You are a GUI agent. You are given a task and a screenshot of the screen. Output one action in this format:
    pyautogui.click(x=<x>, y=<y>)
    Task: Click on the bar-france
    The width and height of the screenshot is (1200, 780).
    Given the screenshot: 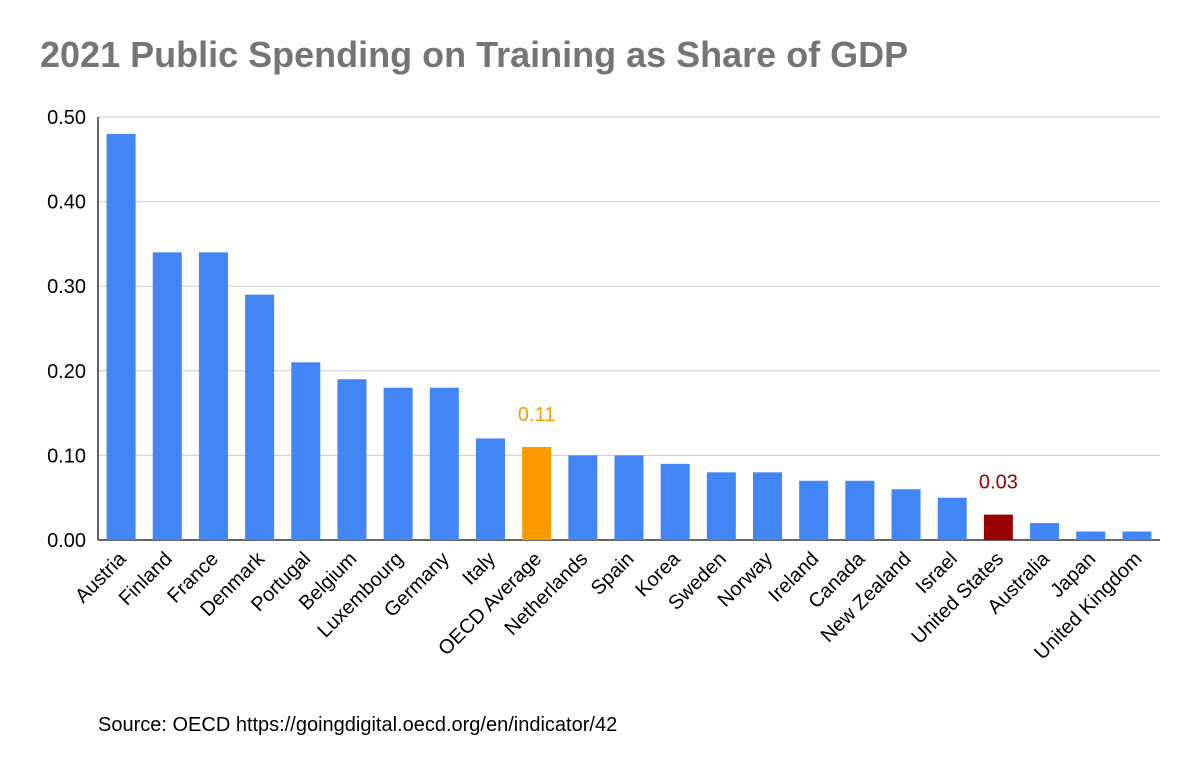 What is the action you would take?
    pyautogui.click(x=213, y=396)
    